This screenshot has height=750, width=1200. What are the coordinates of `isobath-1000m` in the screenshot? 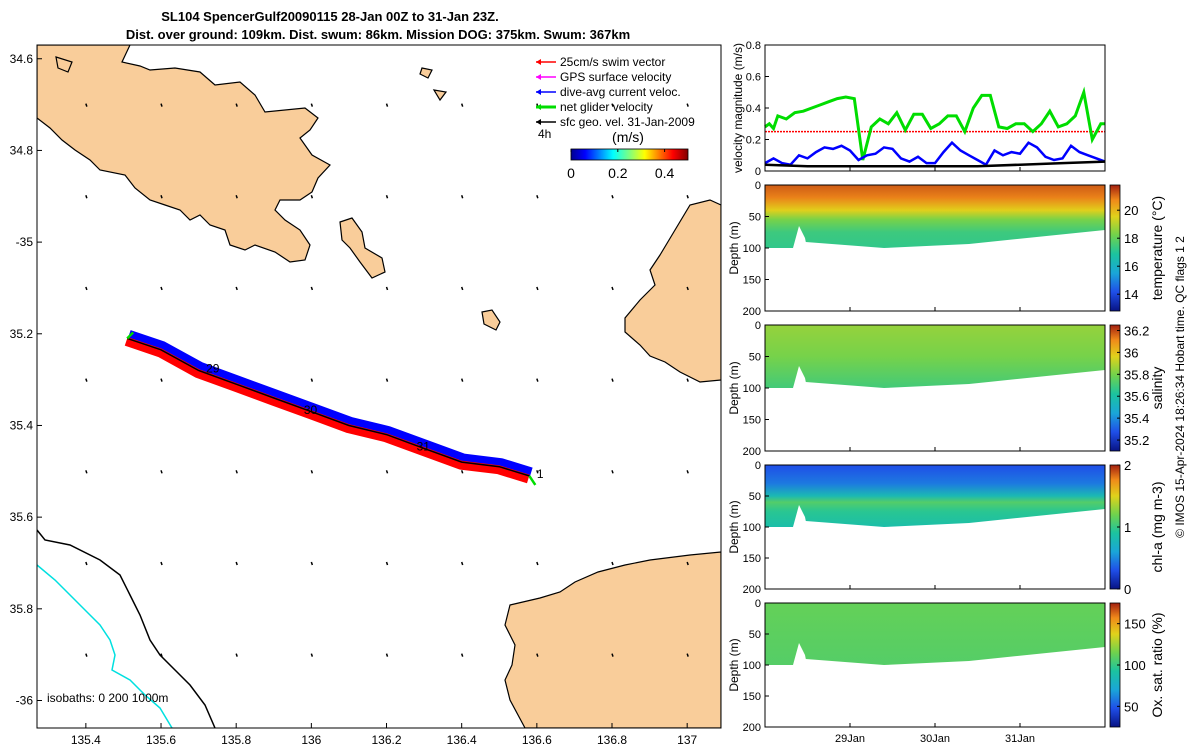 It's located at (105, 646).